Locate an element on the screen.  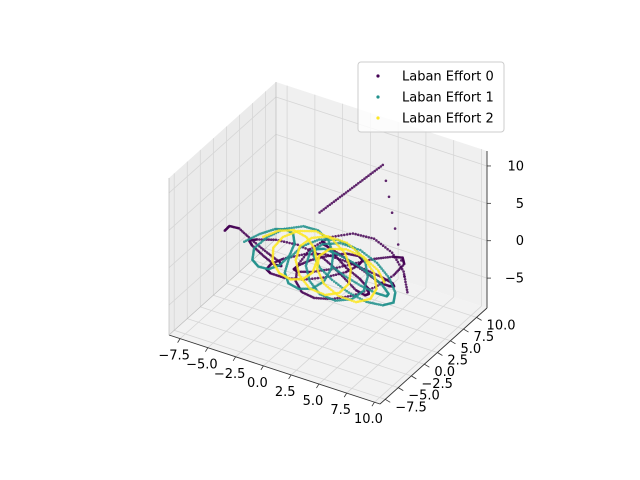
x-tick-label: 0.0 is located at coordinates (257, 383).